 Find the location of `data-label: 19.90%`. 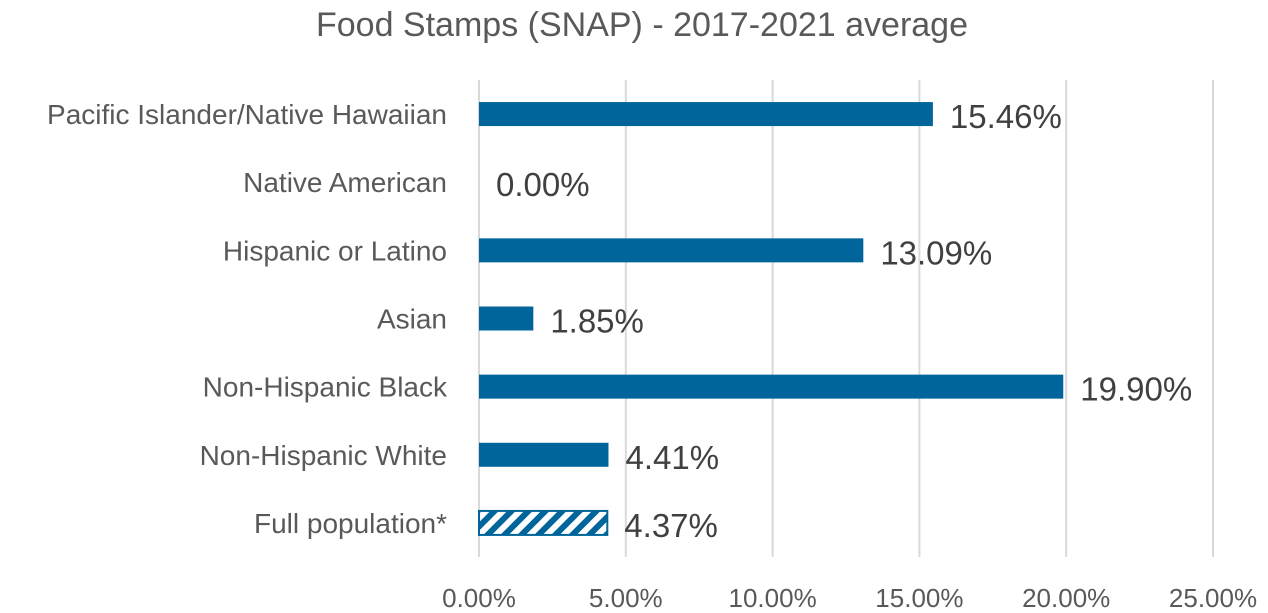

data-label: 19.90% is located at coordinates (1136, 389).